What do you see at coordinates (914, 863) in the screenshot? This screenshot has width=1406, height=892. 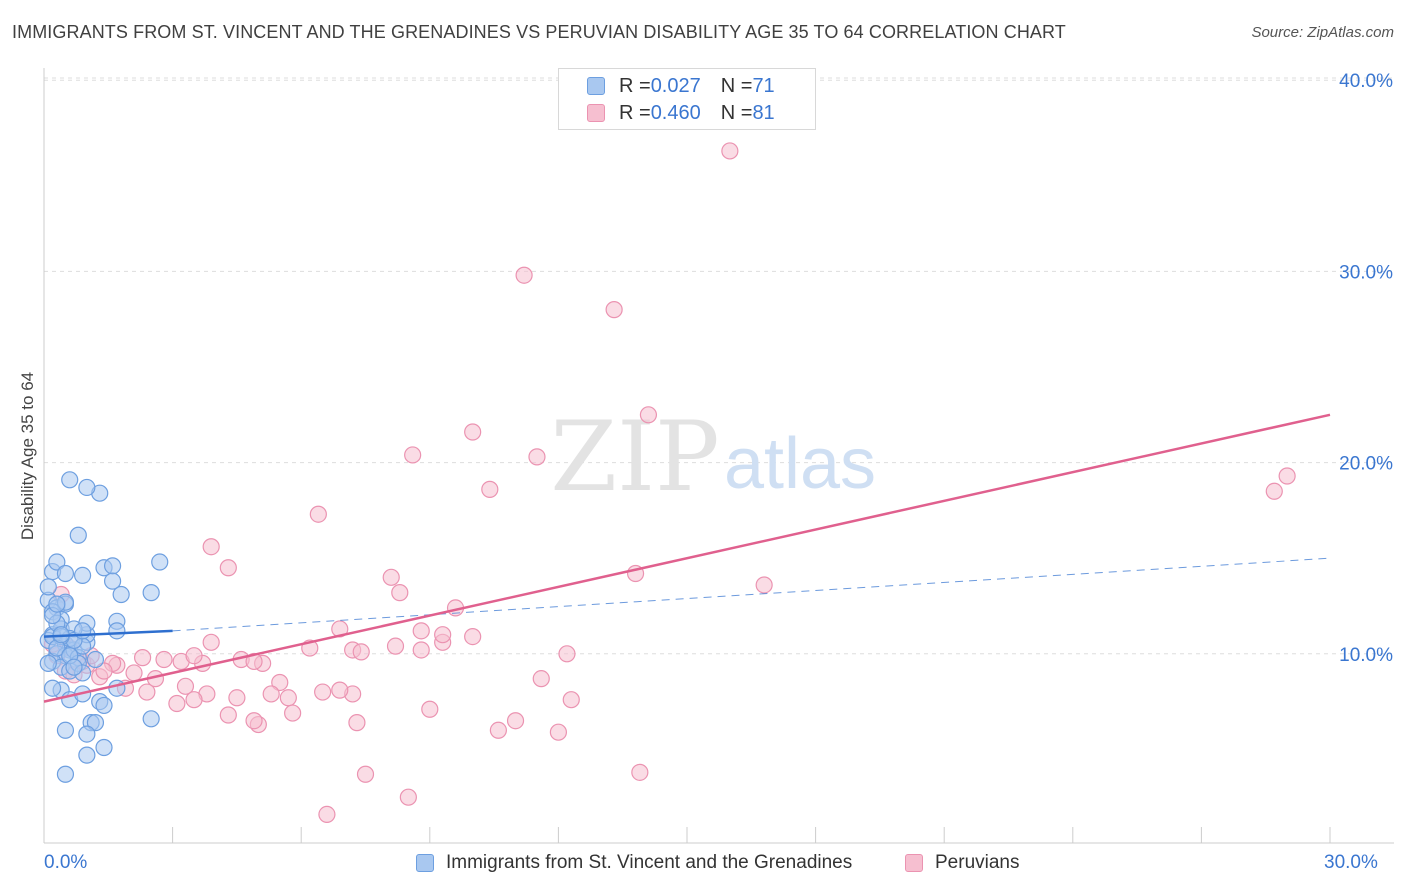 I see `bottom-legend-swatch-pink` at bounding box center [914, 863].